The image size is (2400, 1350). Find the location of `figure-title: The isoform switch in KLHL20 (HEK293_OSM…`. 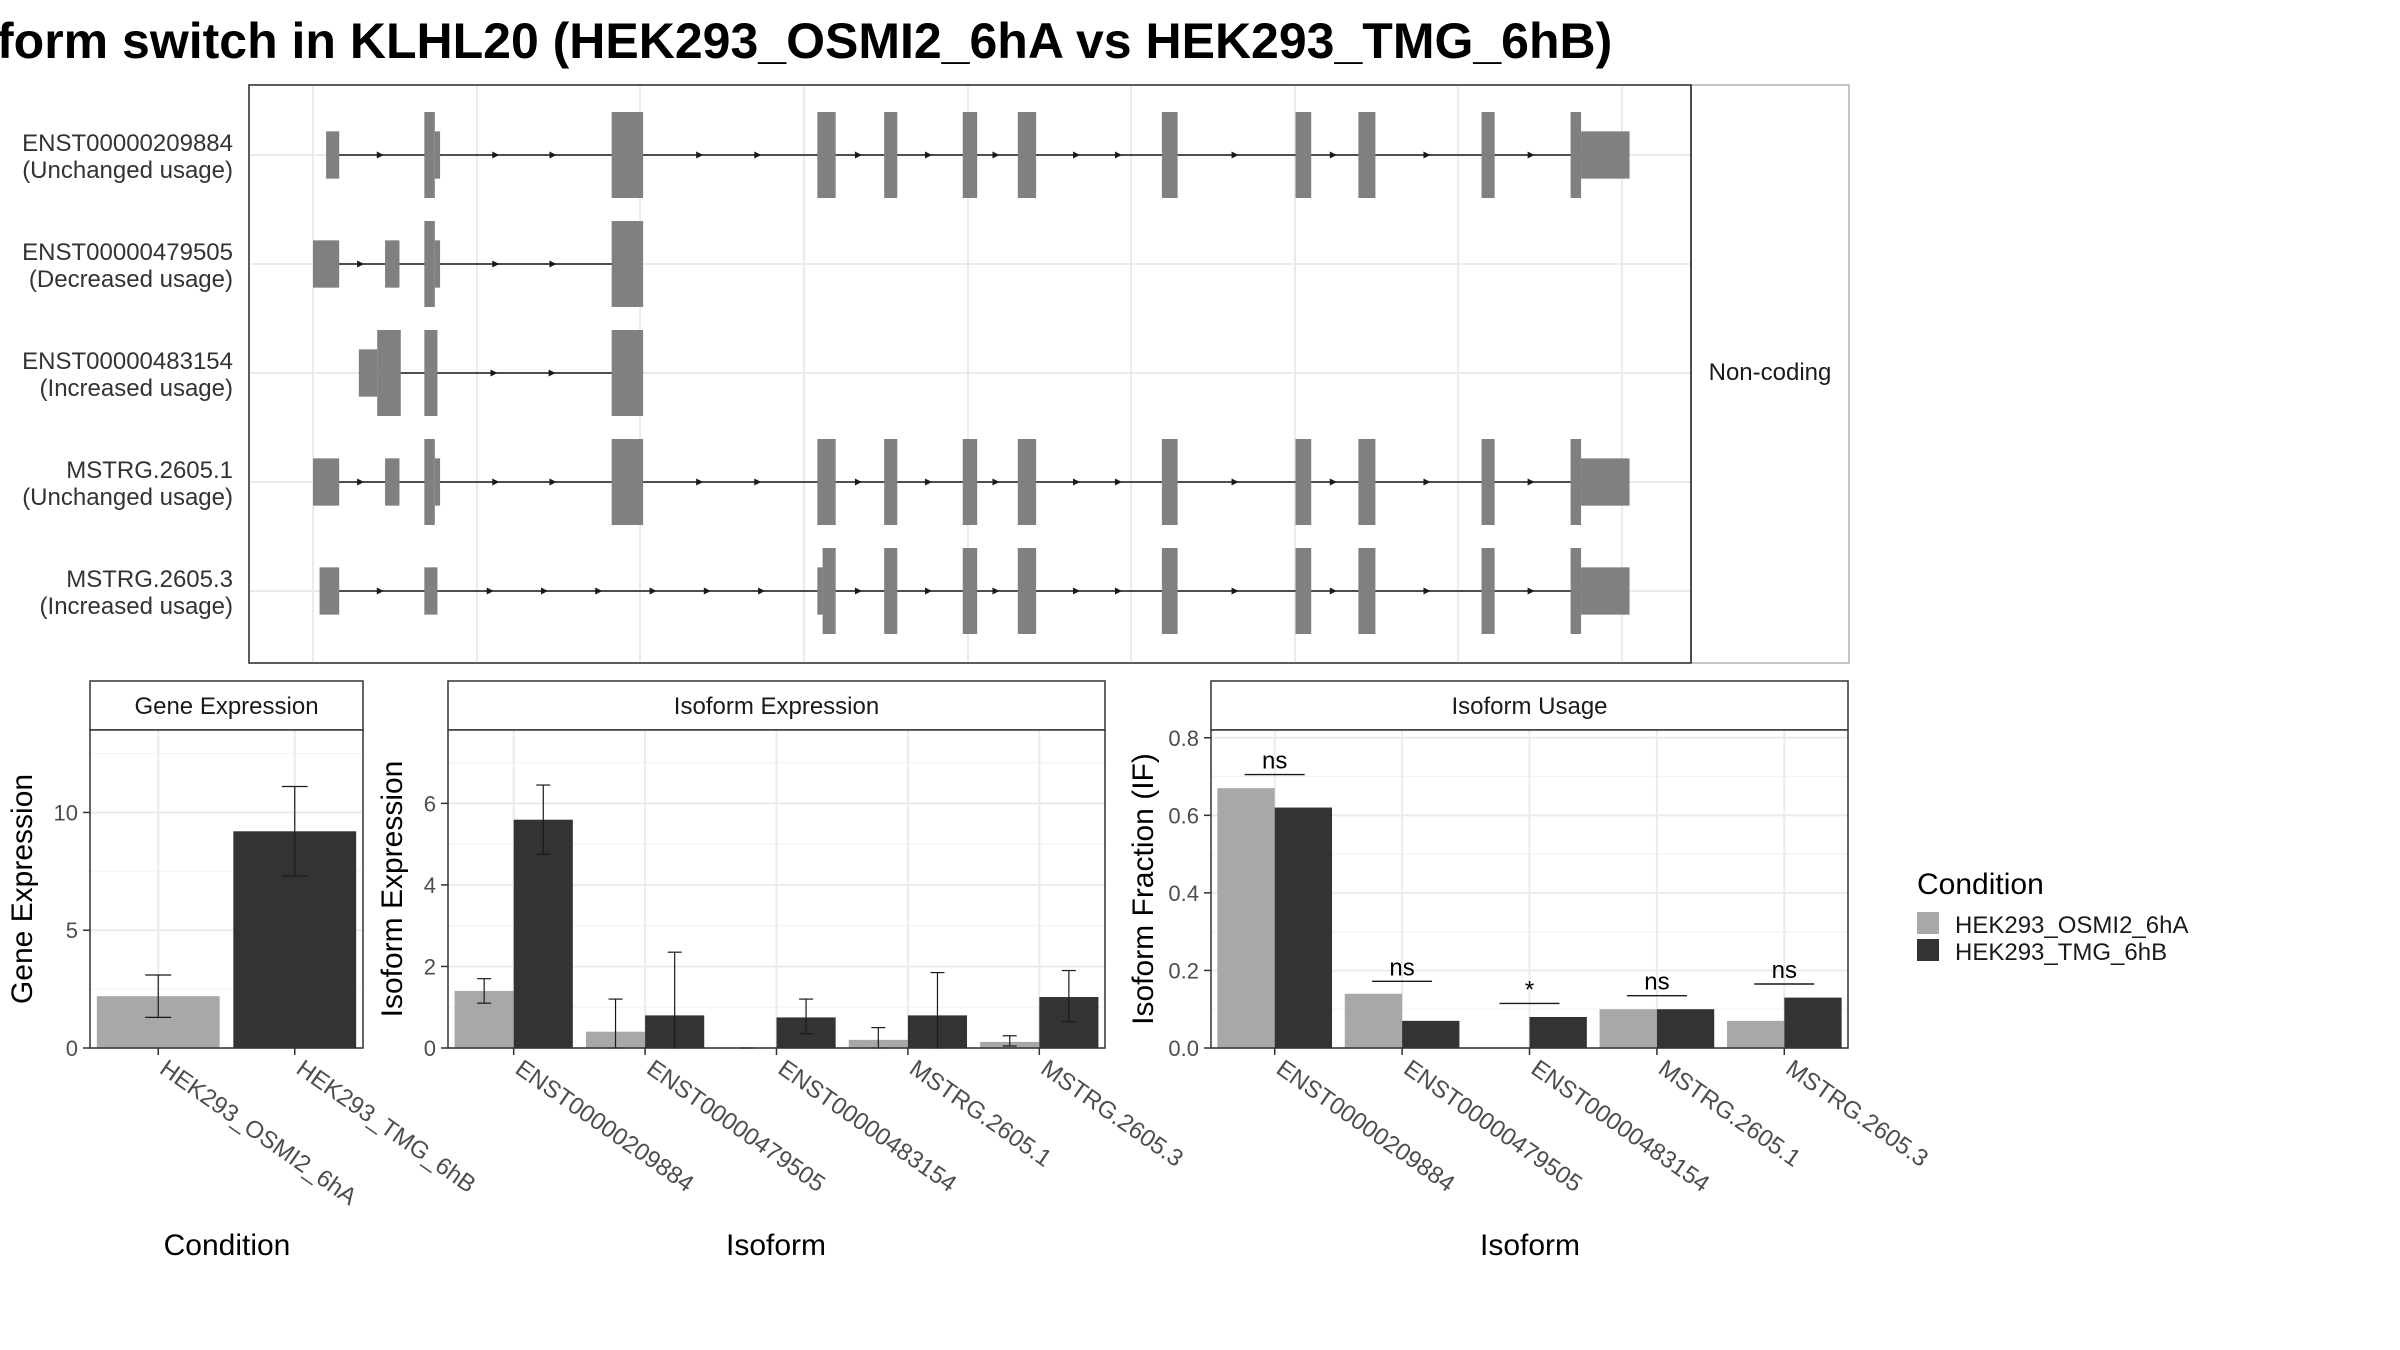

figure-title: The isoform switch in KLHL20 (HEK293_OSM… is located at coordinates (806, 41).